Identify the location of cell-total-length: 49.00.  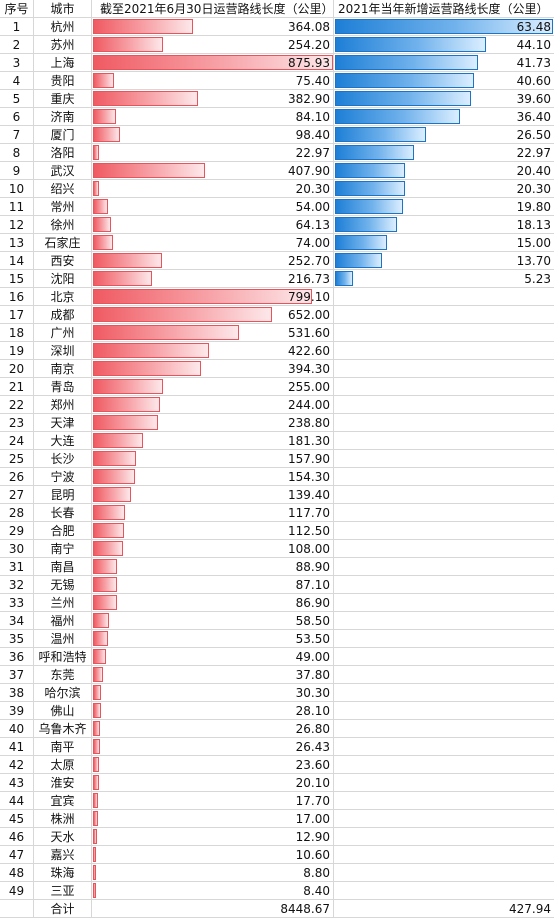
(213, 657).